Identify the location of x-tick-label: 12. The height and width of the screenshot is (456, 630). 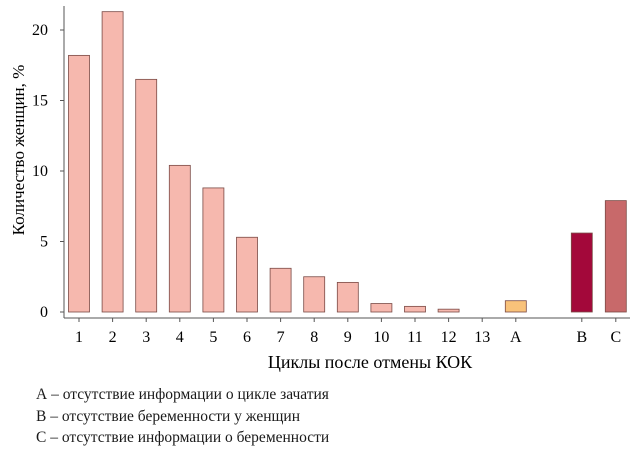
(449, 337).